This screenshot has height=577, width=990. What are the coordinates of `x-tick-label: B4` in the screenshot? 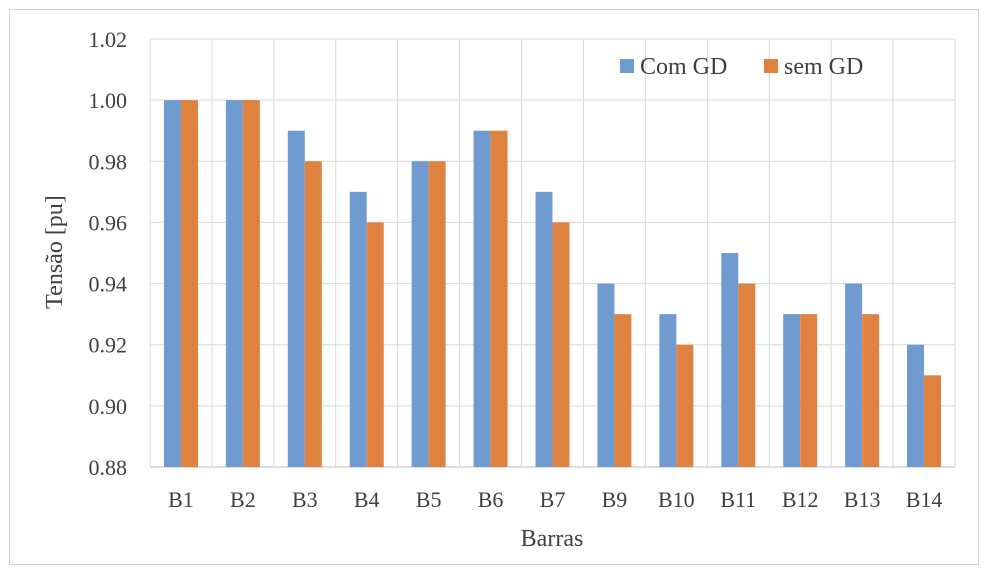 It's located at (367, 499).